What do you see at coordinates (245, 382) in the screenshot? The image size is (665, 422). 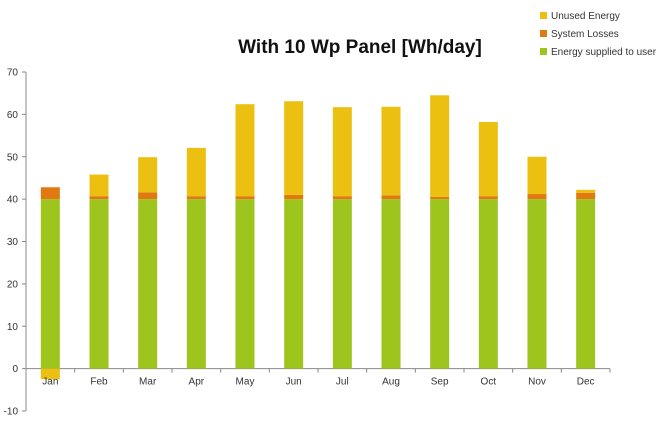 I see `x-tick-label: May` at bounding box center [245, 382].